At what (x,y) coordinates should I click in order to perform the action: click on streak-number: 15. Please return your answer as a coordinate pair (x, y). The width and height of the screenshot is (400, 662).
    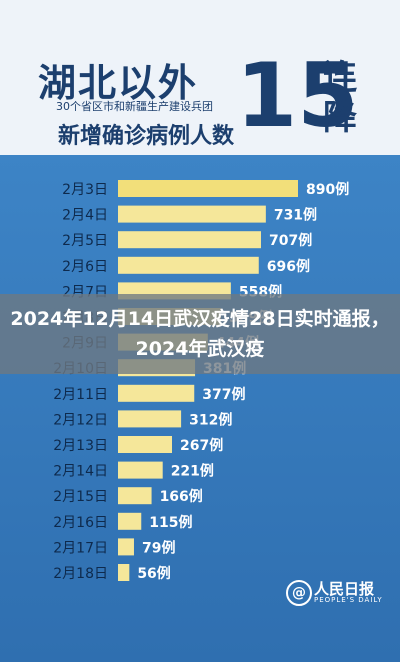
    Looking at the image, I should click on (297, 95).